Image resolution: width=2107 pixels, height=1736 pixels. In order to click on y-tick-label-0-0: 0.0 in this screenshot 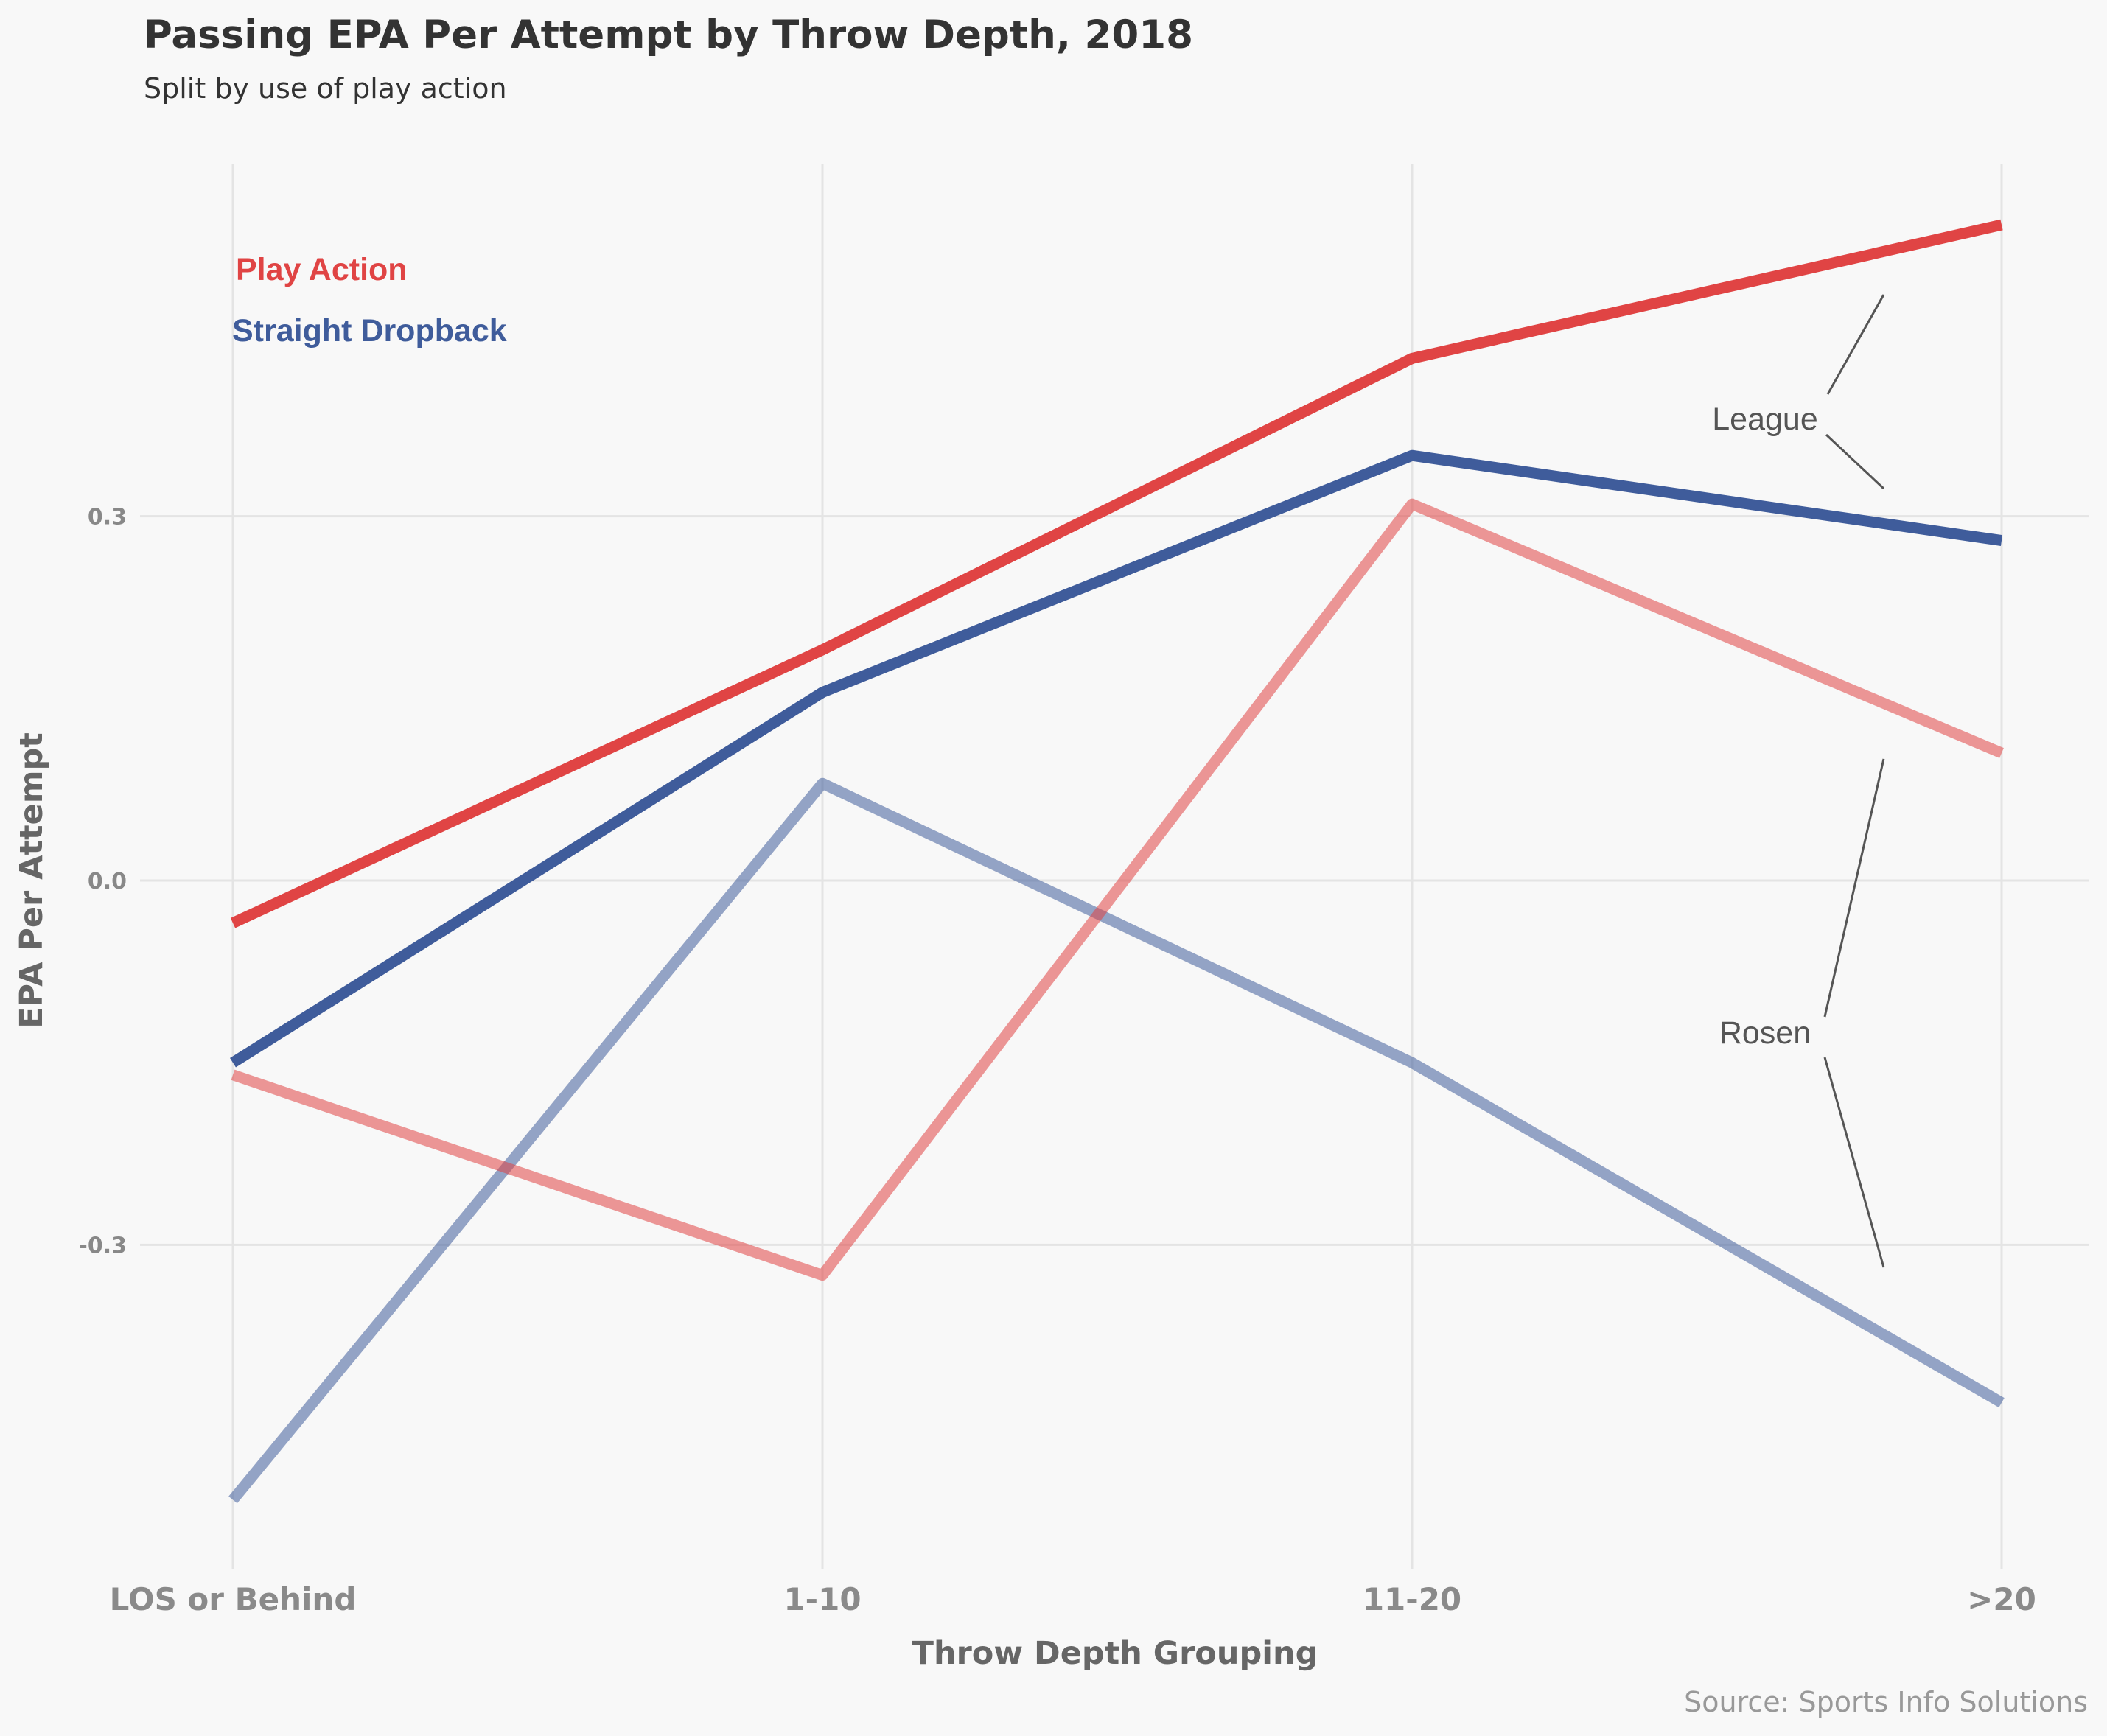, I will do `click(108, 882)`.